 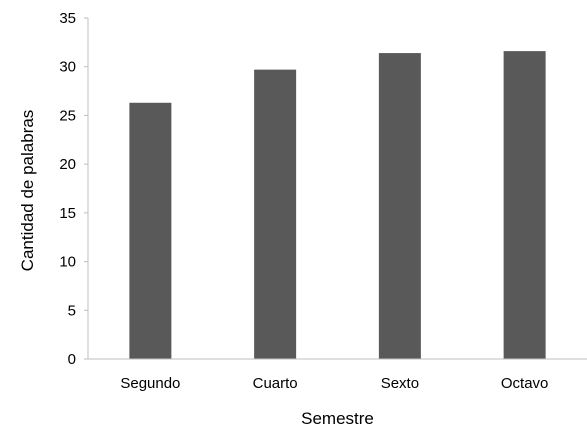 I want to click on x-axis-ticks: Segundo Cuarto Sexto Octavo, so click(x=334, y=383).